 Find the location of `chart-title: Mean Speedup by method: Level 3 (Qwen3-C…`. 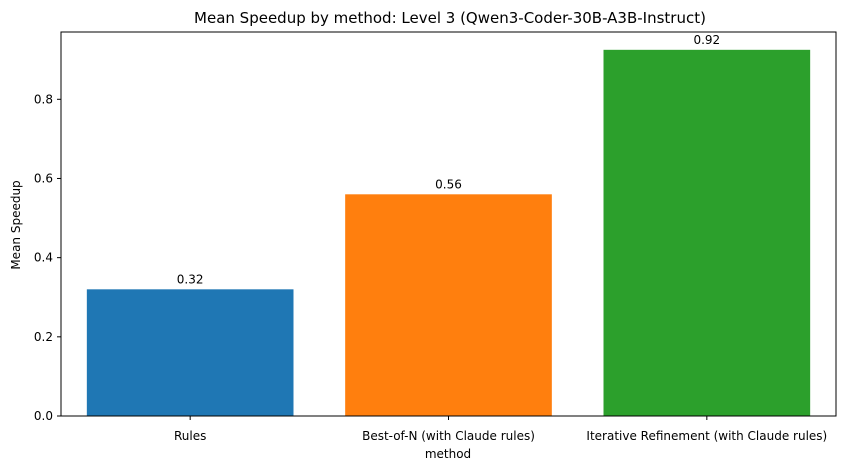

chart-title: Mean Speedup by method: Level 3 (Qwen3-C… is located at coordinates (450, 18).